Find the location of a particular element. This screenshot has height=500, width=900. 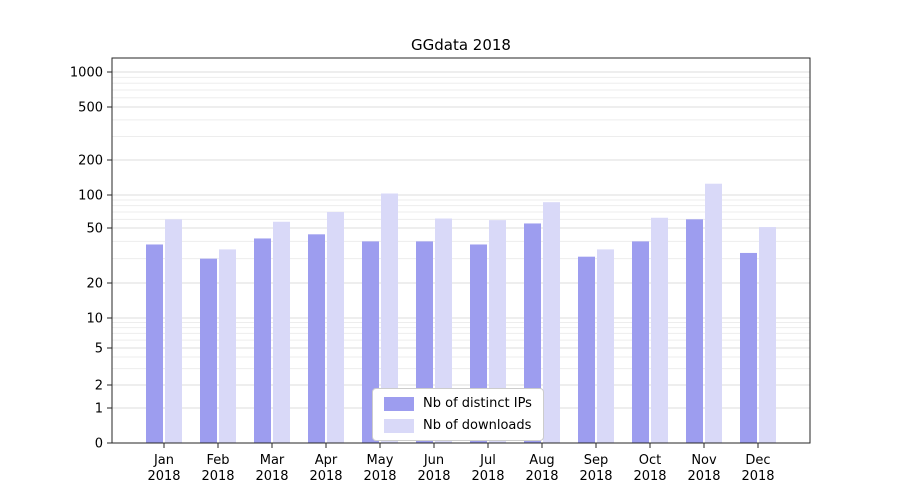

svg-text: 500 is located at coordinates (90, 108).